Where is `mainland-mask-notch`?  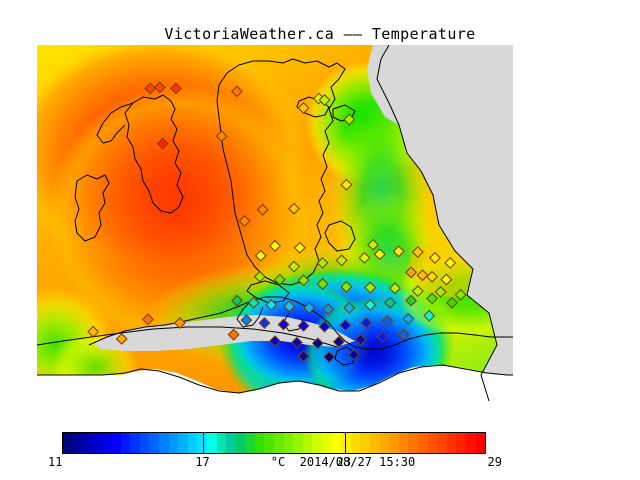 mainland-mask-notch is located at coordinates (383, 85).